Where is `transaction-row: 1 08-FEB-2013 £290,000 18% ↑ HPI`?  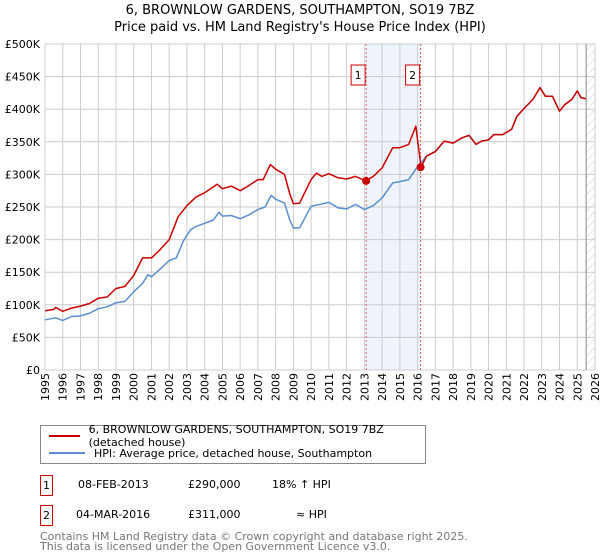
transaction-row: 1 08-FEB-2013 £290,000 18% ↑ HPI is located at coordinates (320, 486).